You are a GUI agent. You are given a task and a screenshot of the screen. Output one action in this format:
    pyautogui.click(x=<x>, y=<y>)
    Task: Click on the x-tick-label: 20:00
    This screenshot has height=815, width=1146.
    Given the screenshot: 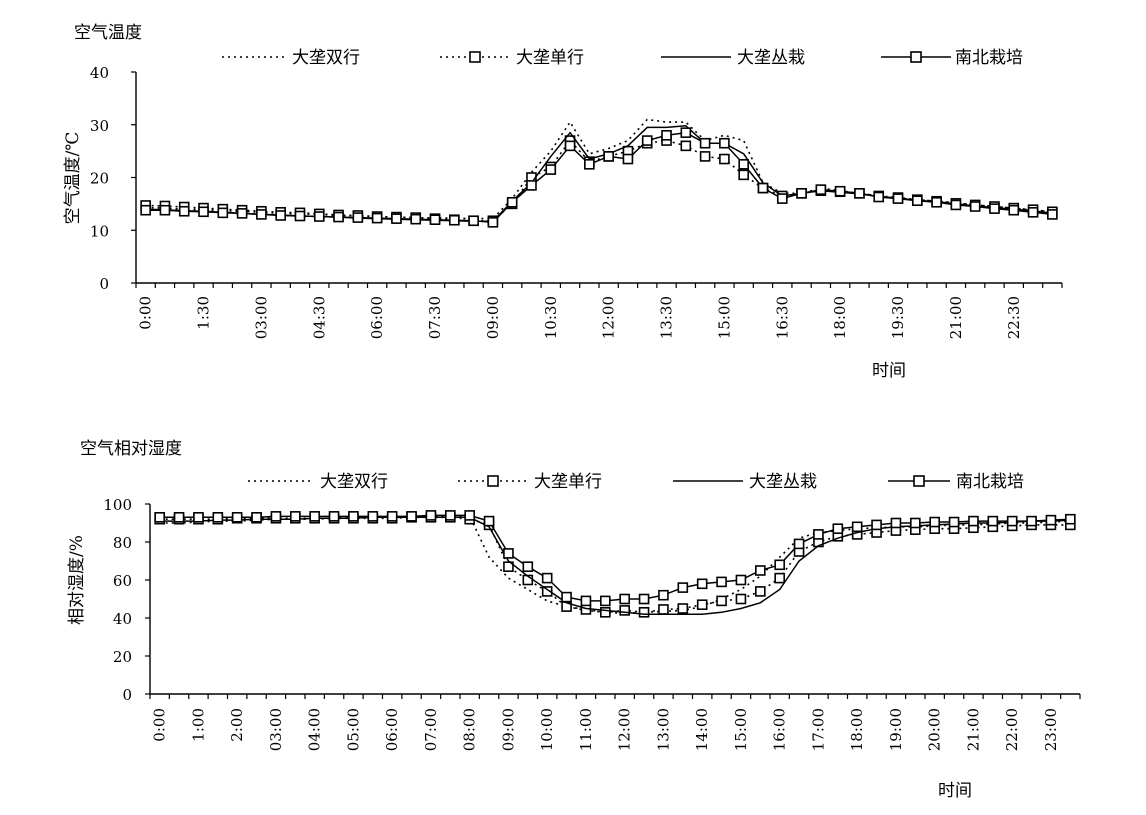 What is the action you would take?
    pyautogui.click(x=935, y=729)
    